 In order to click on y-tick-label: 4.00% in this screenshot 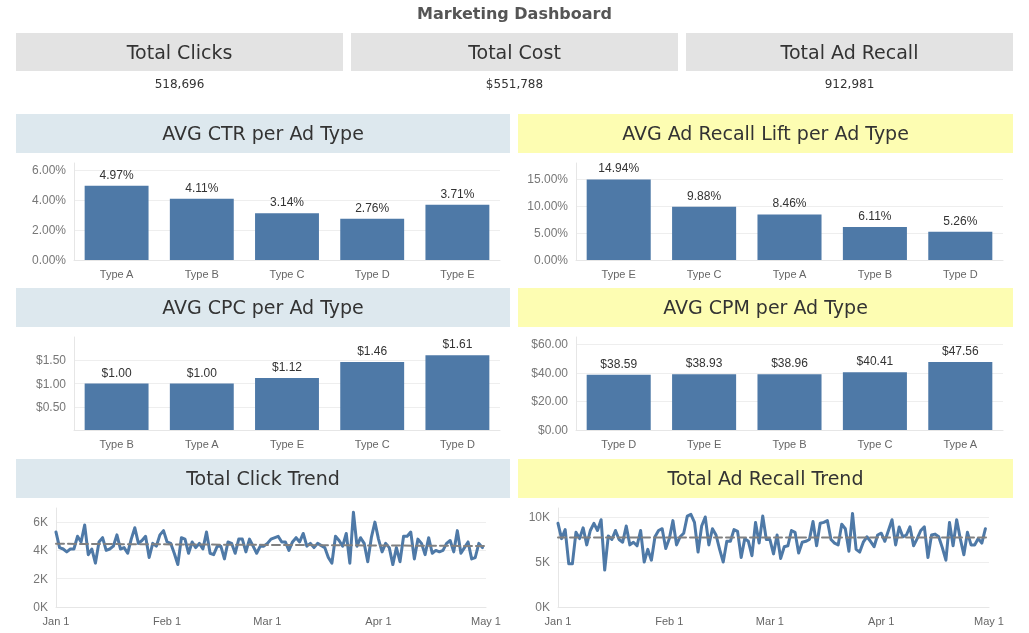, I will do `click(49, 200)`.